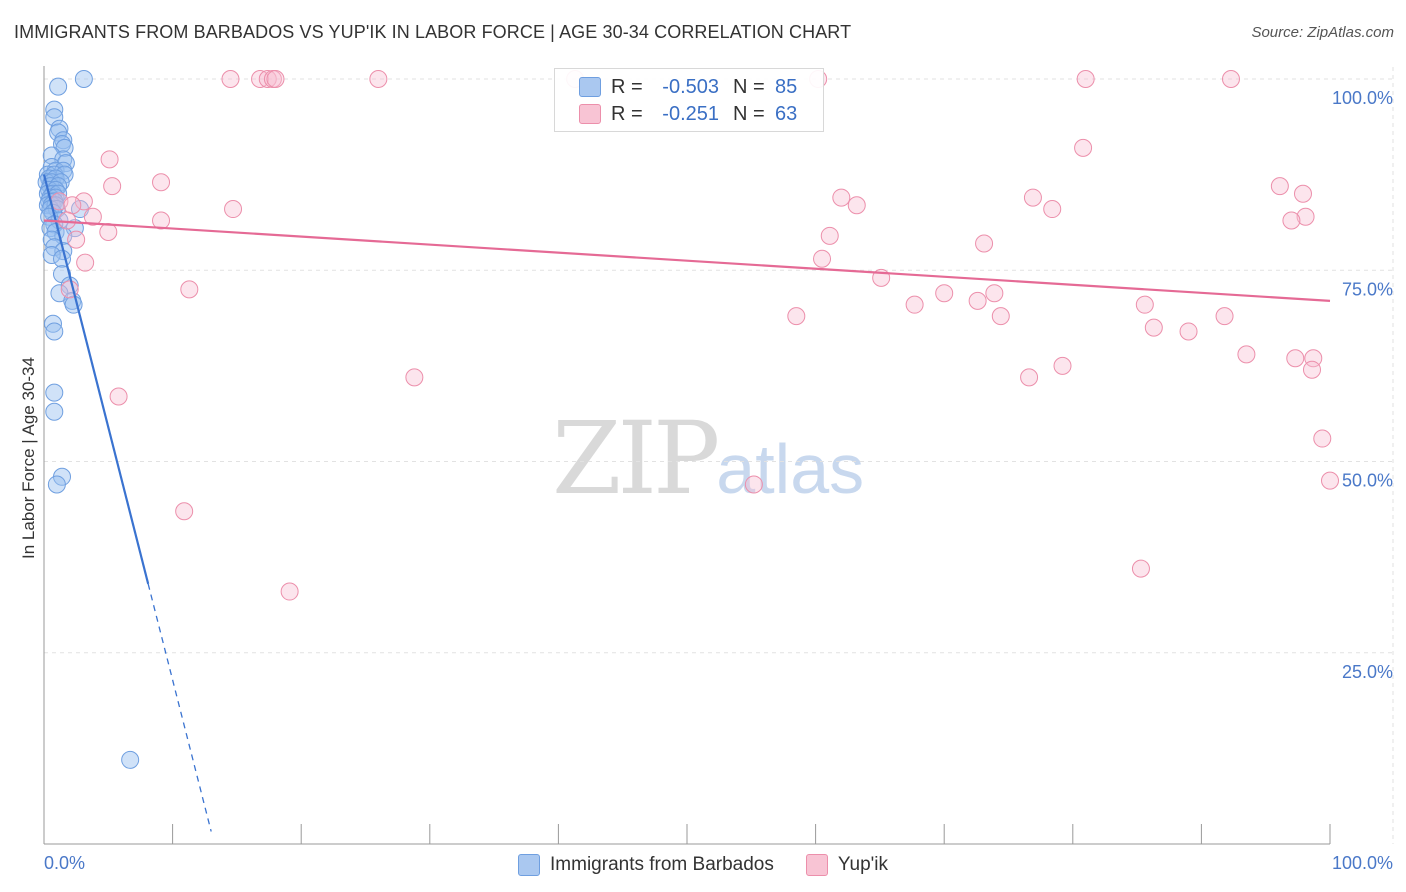 This screenshot has width=1406, height=892. I want to click on barbados-trend-line, so click(96, 379).